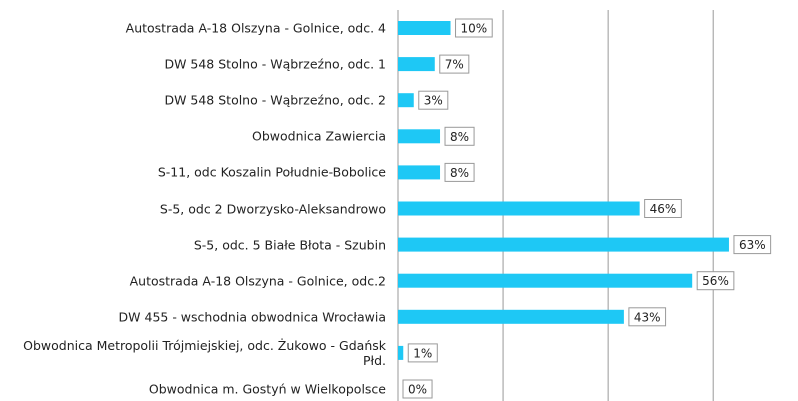 The image size is (798, 401). Describe the element at coordinates (319, 136) in the screenshot. I see `category-label: Obwodnica Zawiercia` at that location.